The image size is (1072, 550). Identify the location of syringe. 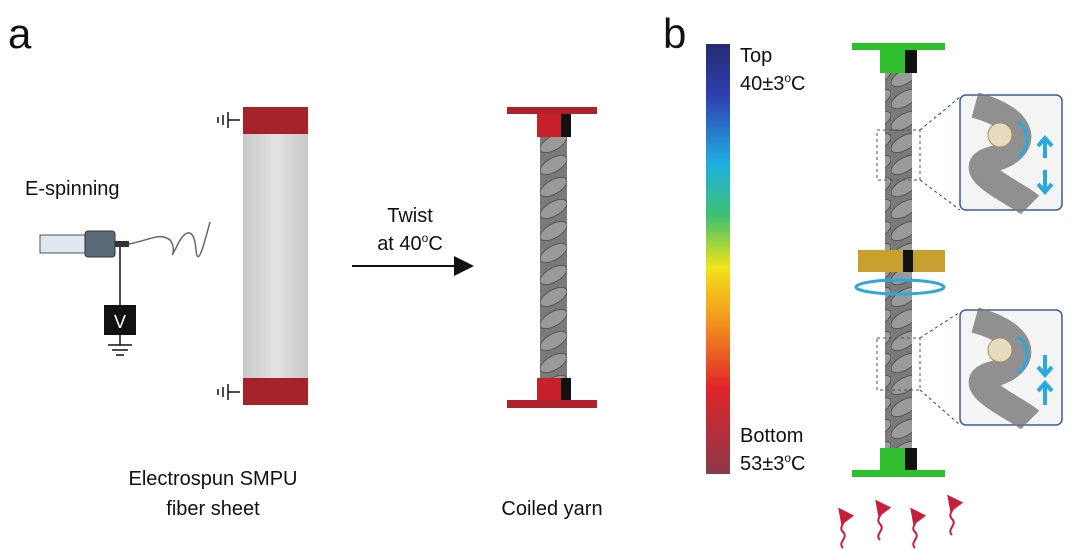
(125, 288).